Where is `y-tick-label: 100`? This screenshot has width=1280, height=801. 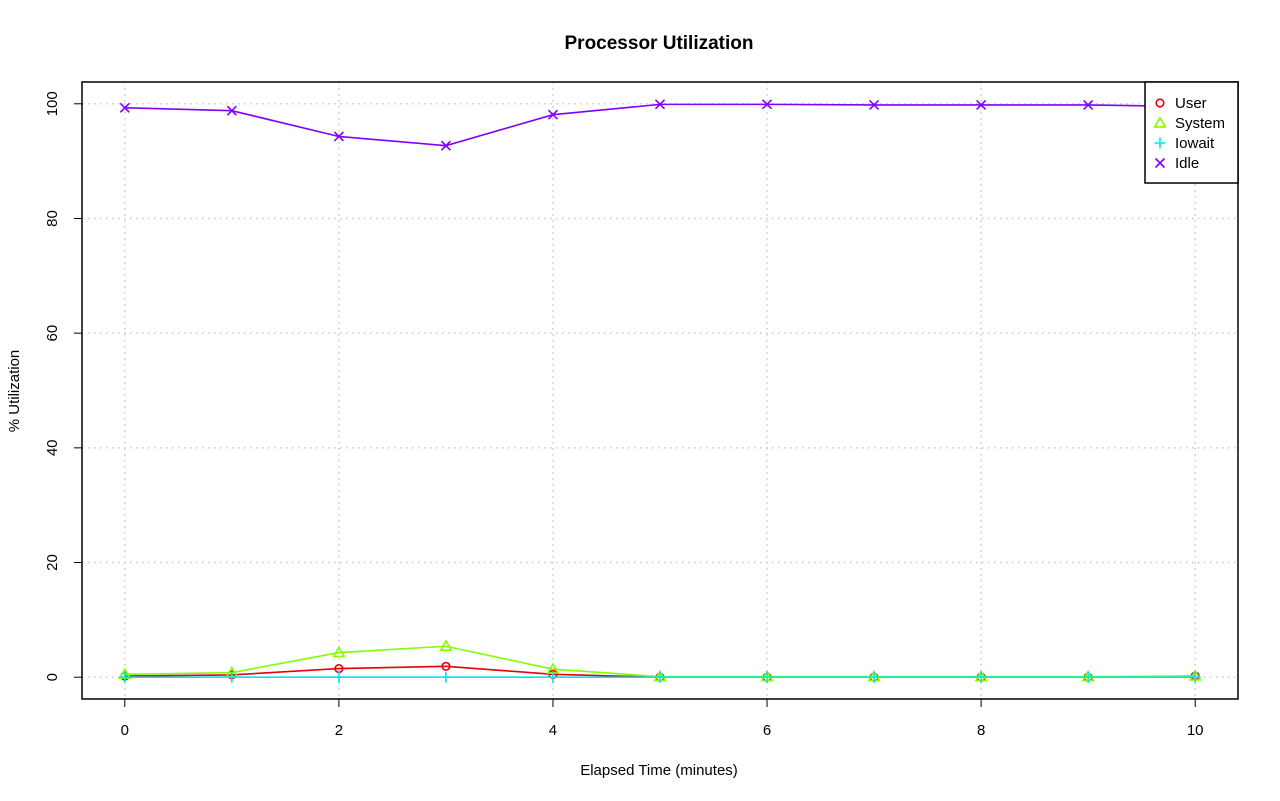 y-tick-label: 100 is located at coordinates (52, 103).